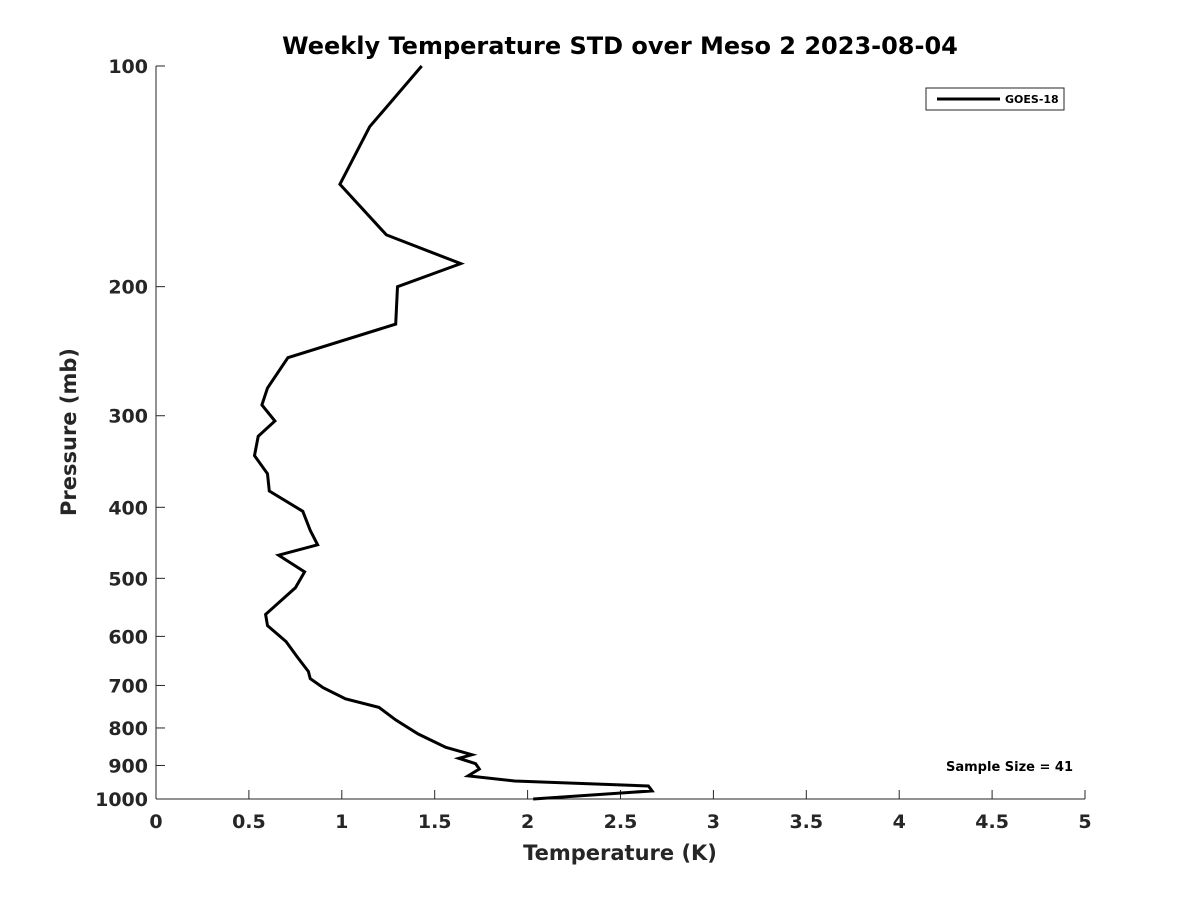  Describe the element at coordinates (155, 822) in the screenshot. I see `x-tick-label: 0` at that location.